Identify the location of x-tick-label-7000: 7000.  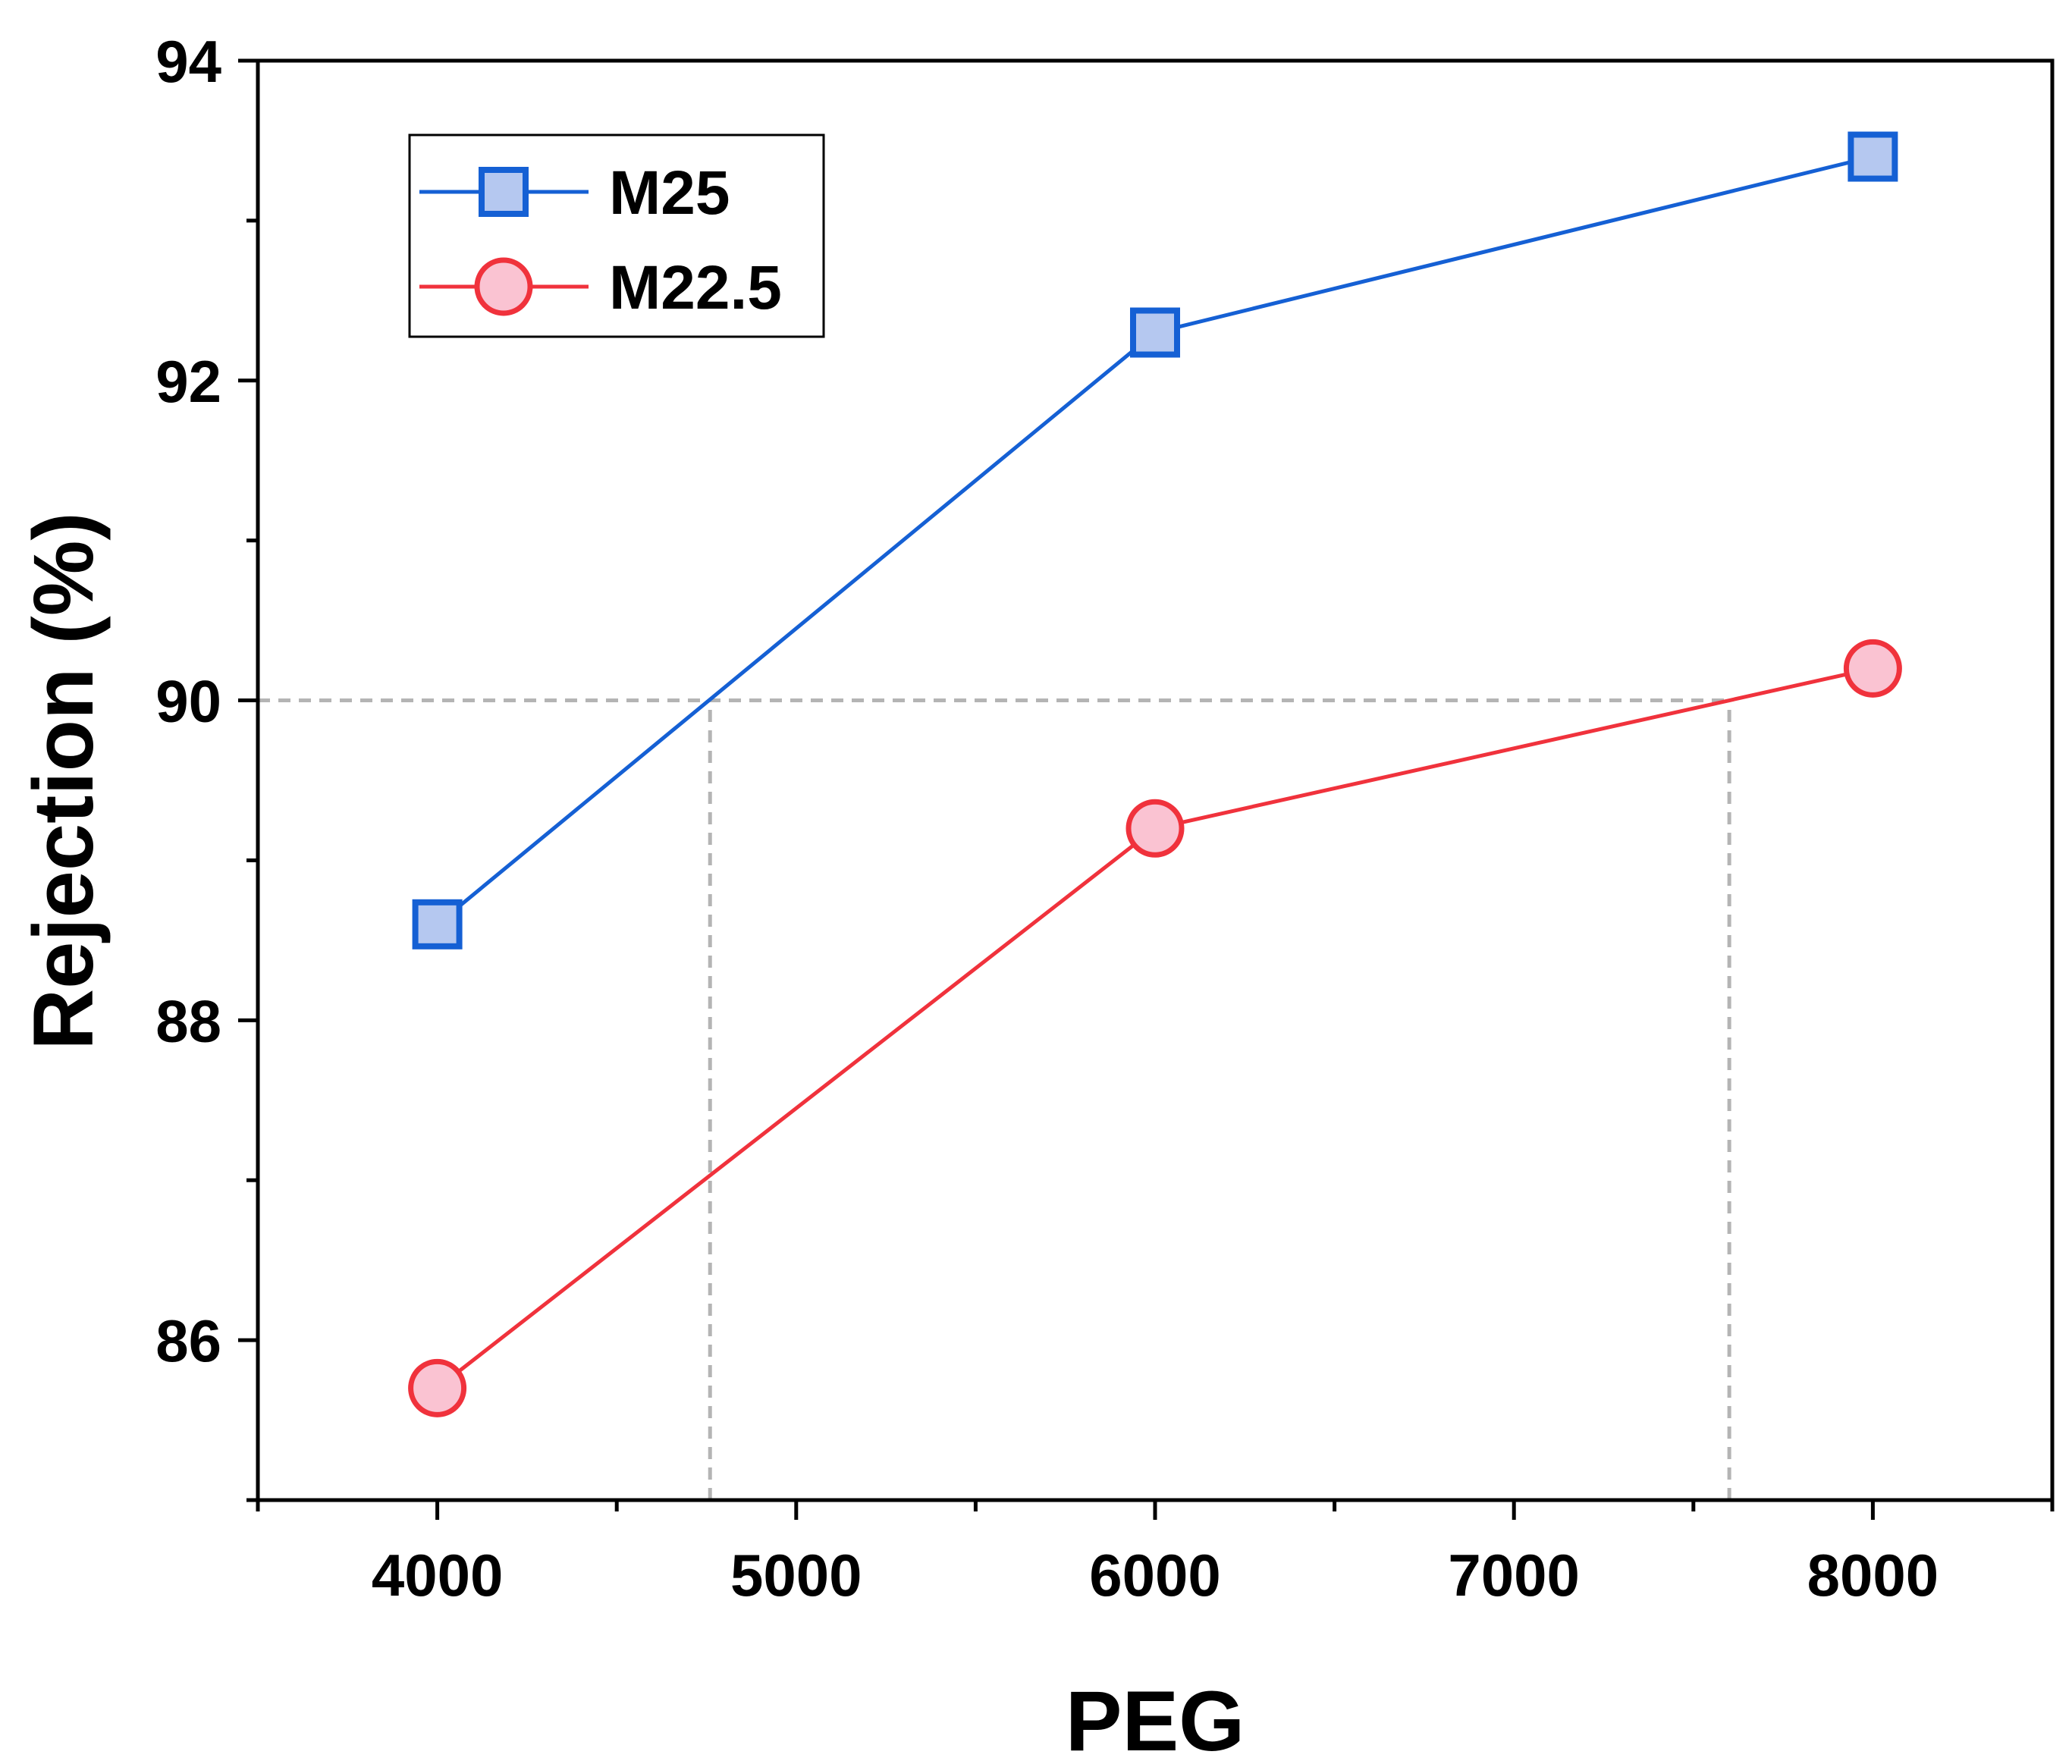
(1514, 1575).